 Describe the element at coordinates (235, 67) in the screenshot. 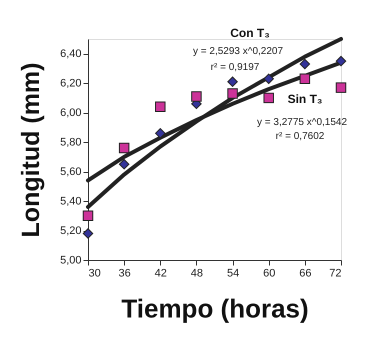

I see `annotation: r² = 0,9197` at that location.